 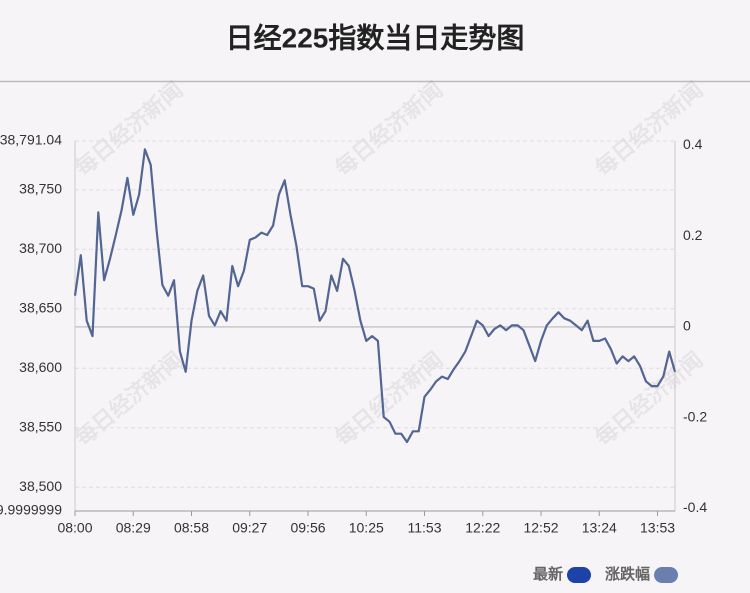 What do you see at coordinates (693, 144) in the screenshot?
I see `y2-tick-label: 0.4` at bounding box center [693, 144].